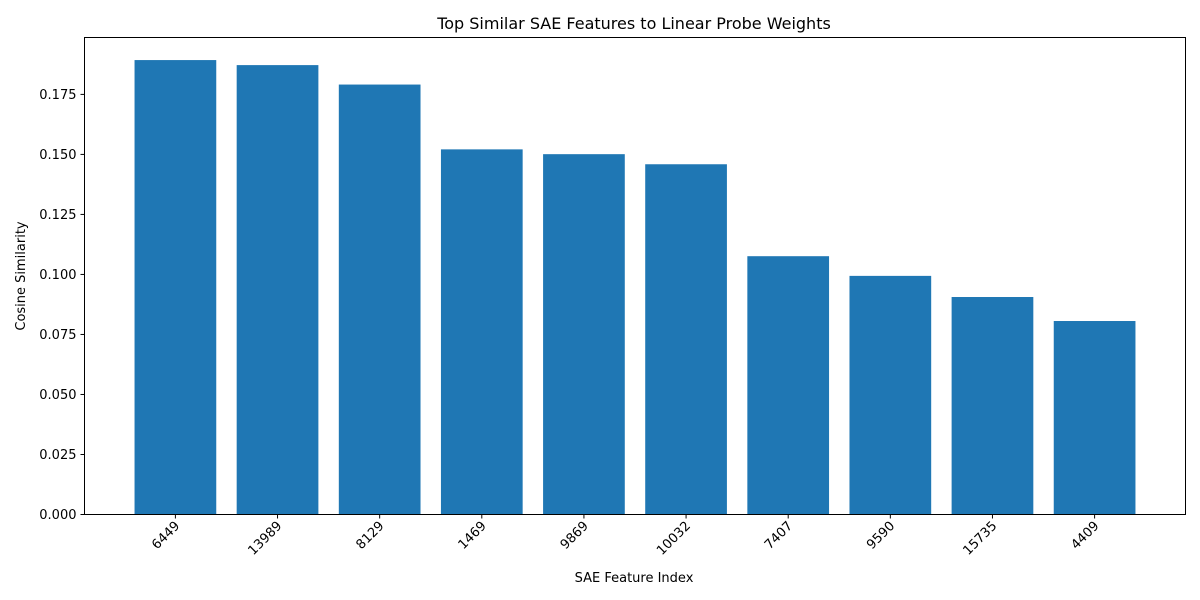 The image size is (1200, 600). I want to click on y-tick-label: 0.175, so click(57, 95).